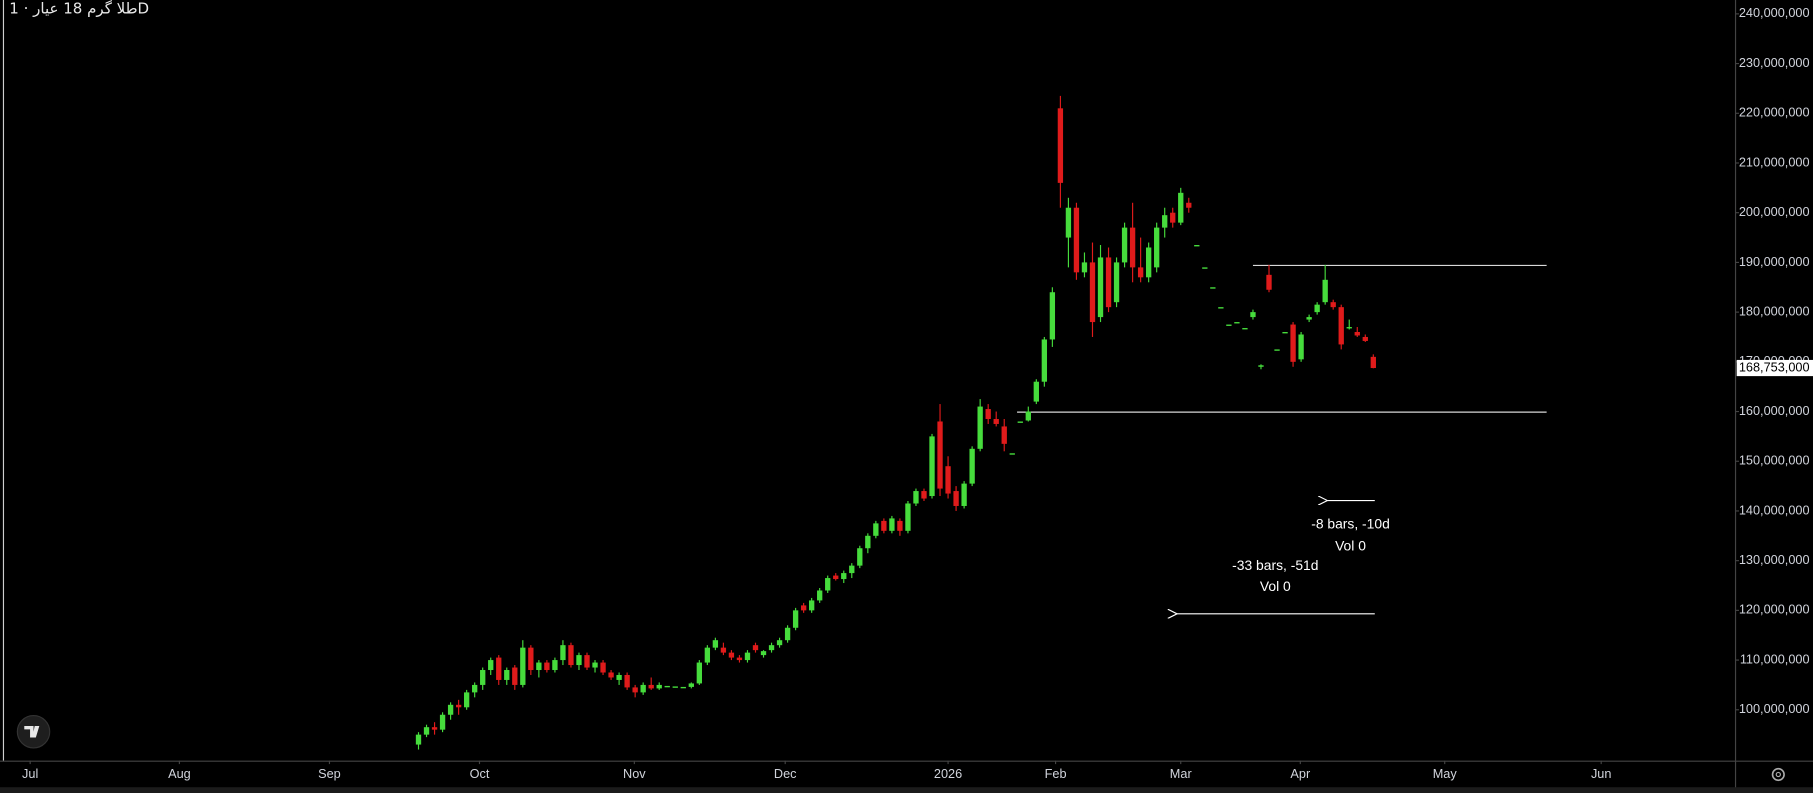  I want to click on y-tick-label: 180,000,000, so click(1774, 310).